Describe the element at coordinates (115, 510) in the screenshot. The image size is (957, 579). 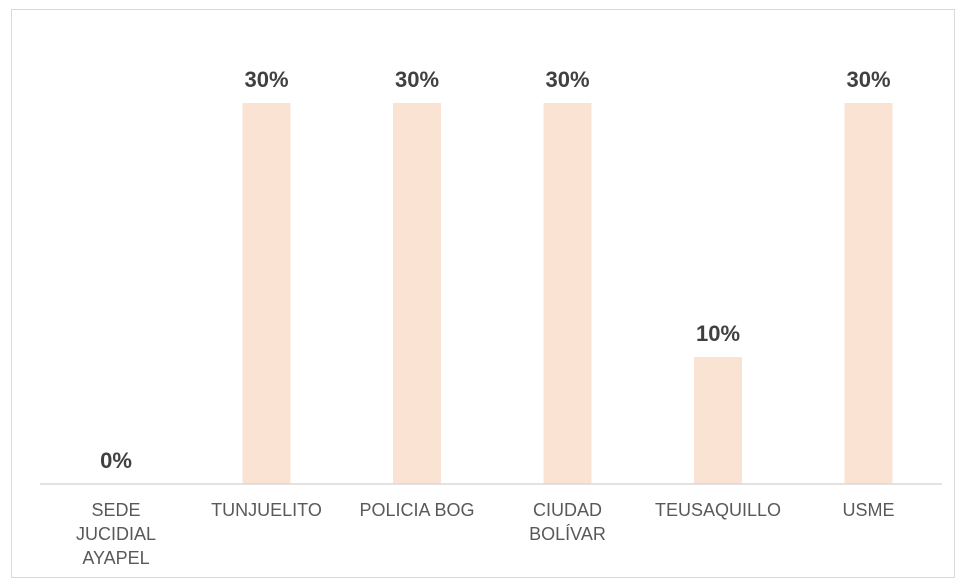
I see `category-label-0-line-0: SEDE` at that location.